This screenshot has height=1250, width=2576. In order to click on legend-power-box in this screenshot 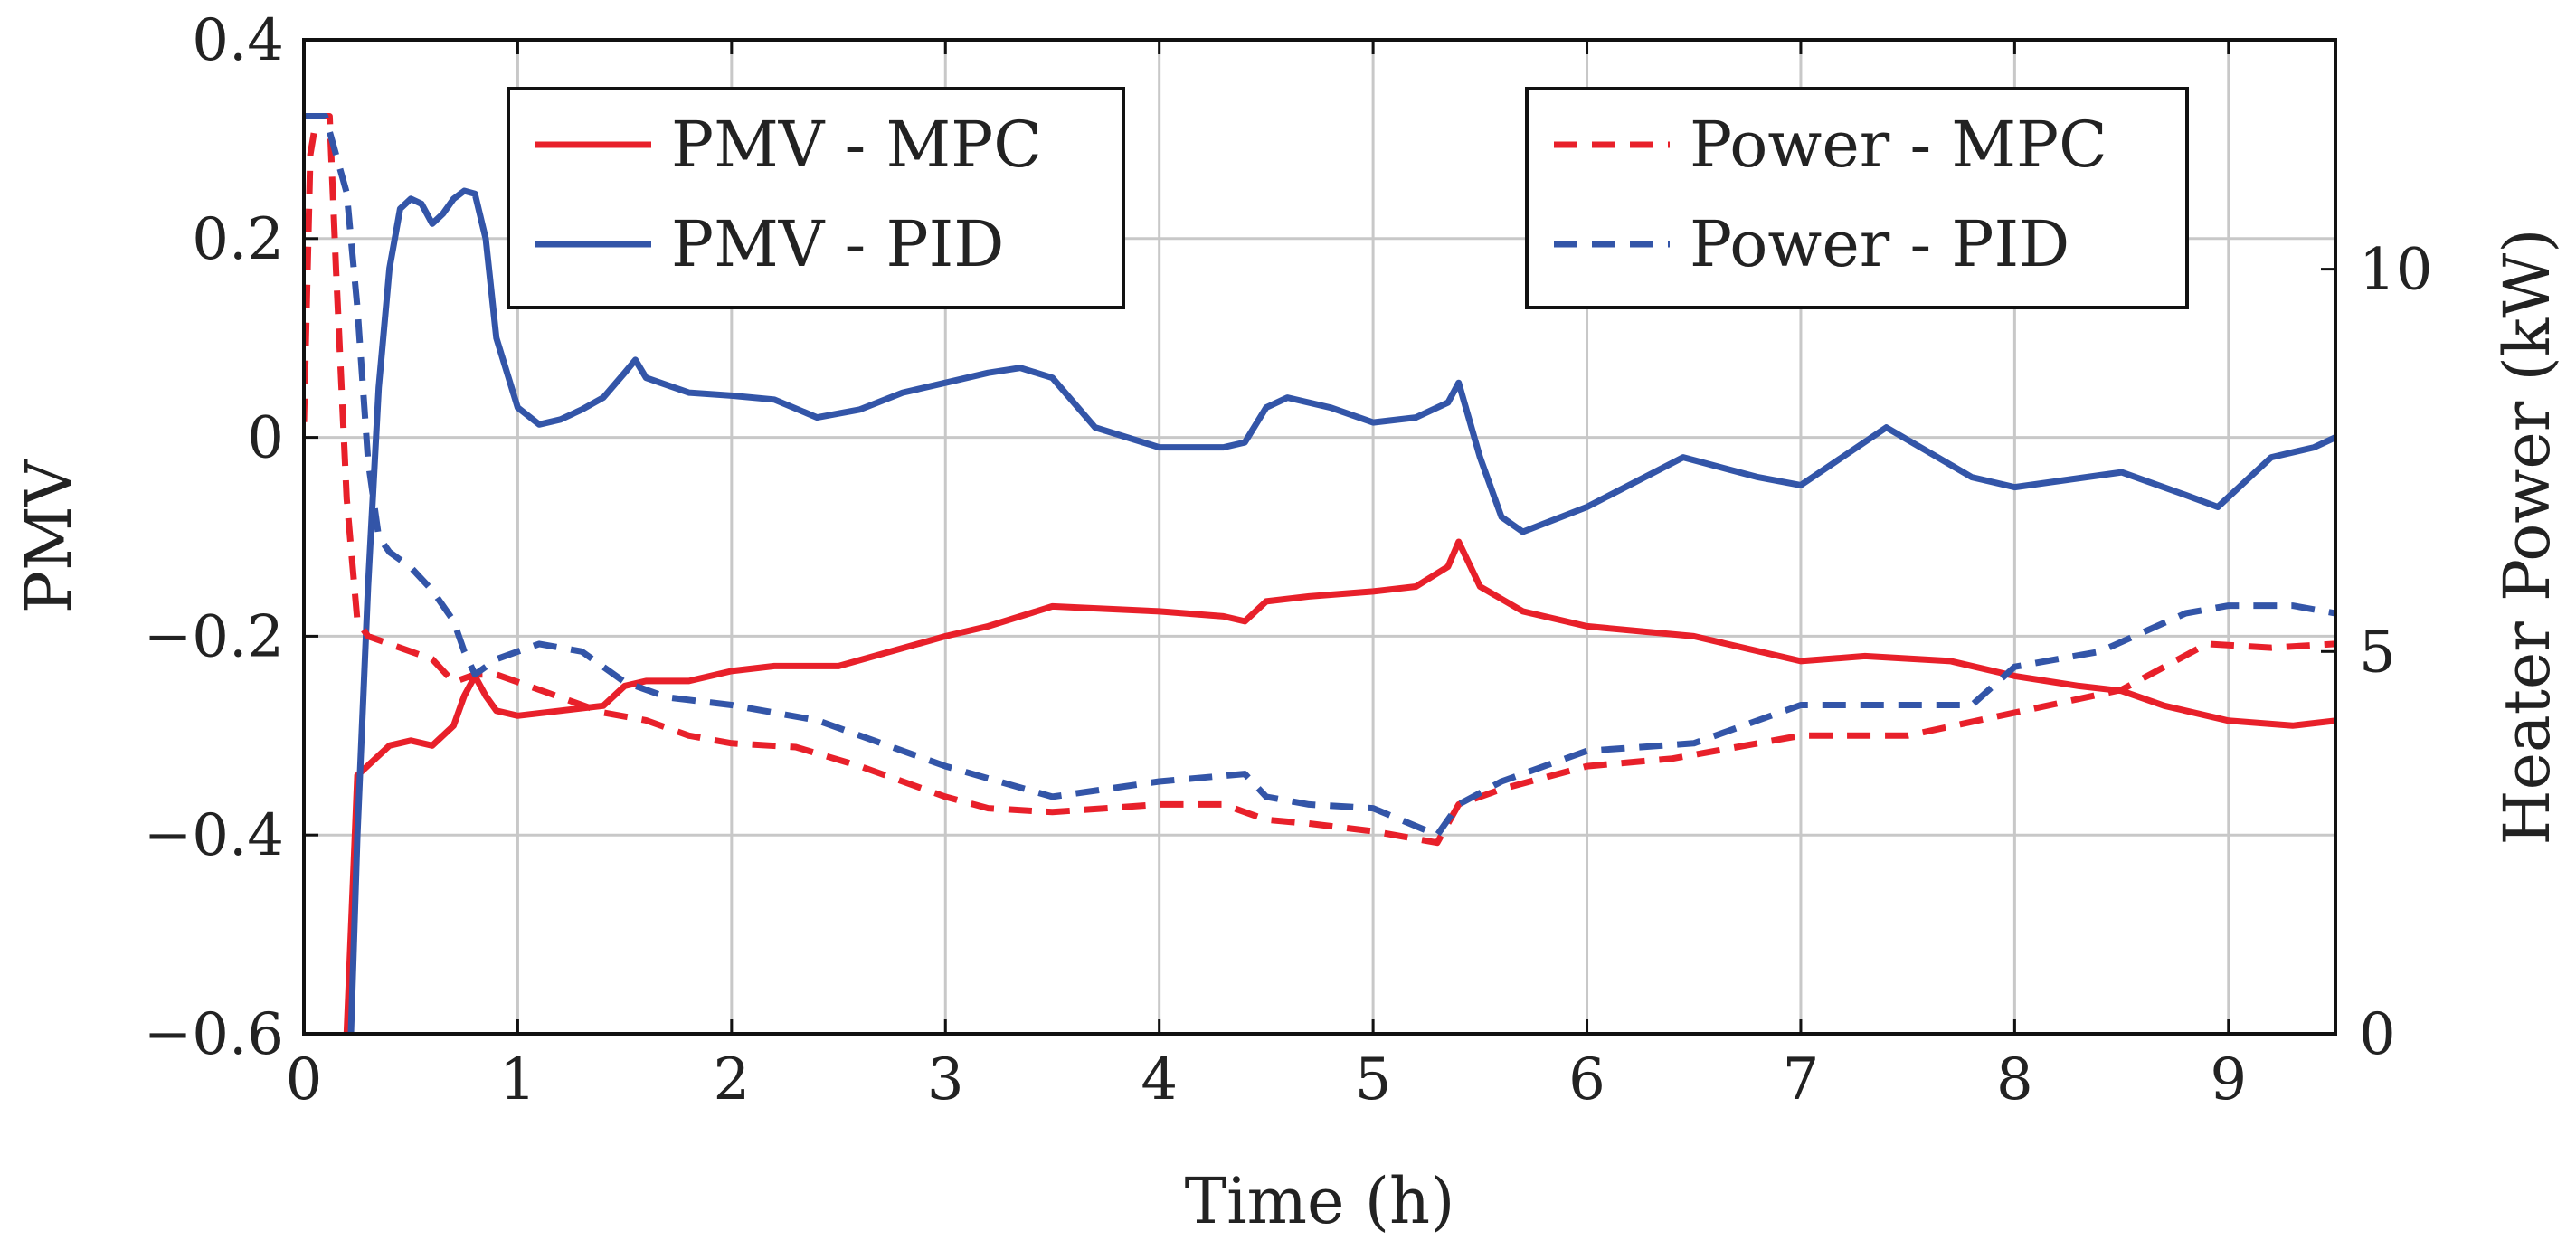, I will do `click(1857, 198)`.